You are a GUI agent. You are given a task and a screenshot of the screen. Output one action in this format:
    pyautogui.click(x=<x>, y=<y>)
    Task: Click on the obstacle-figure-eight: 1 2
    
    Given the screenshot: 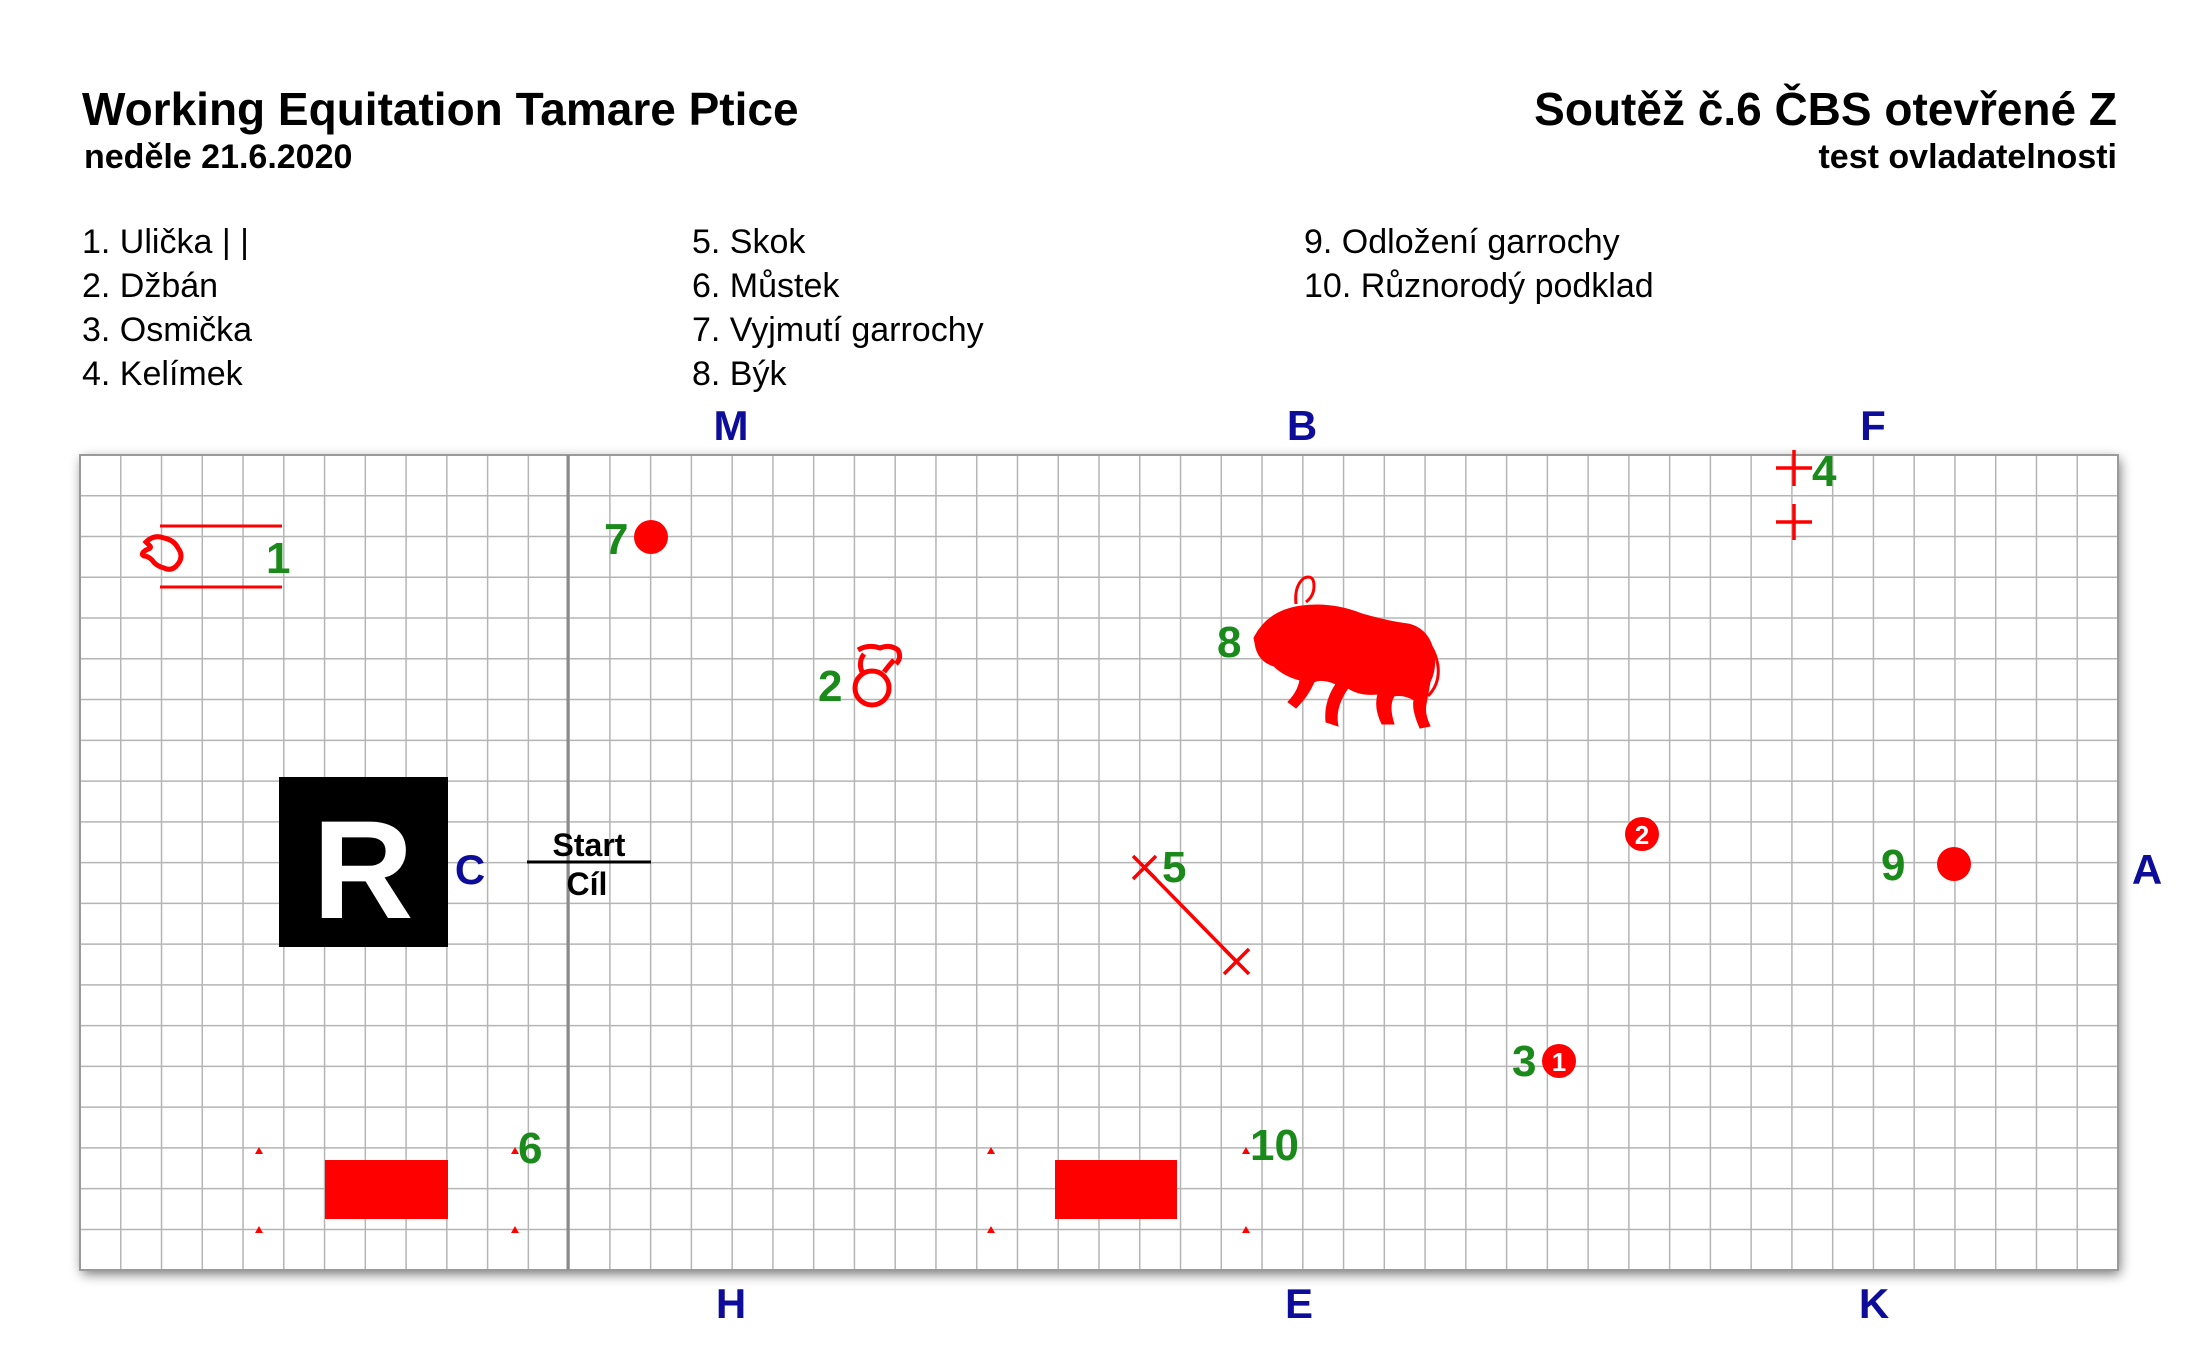 What is the action you would take?
    pyautogui.click(x=1600, y=947)
    